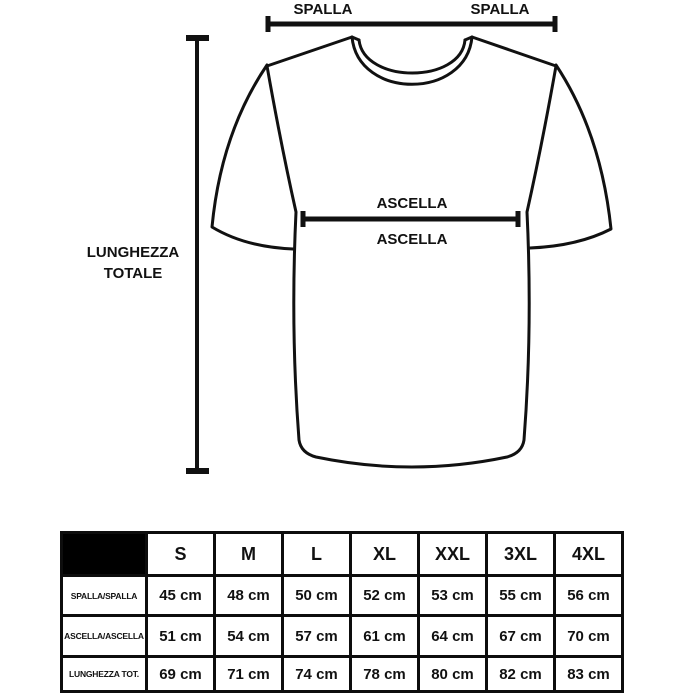 Image resolution: width=700 pixels, height=700 pixels. Describe the element at coordinates (412, 56) in the screenshot. I see `collar-inner-curve` at that location.